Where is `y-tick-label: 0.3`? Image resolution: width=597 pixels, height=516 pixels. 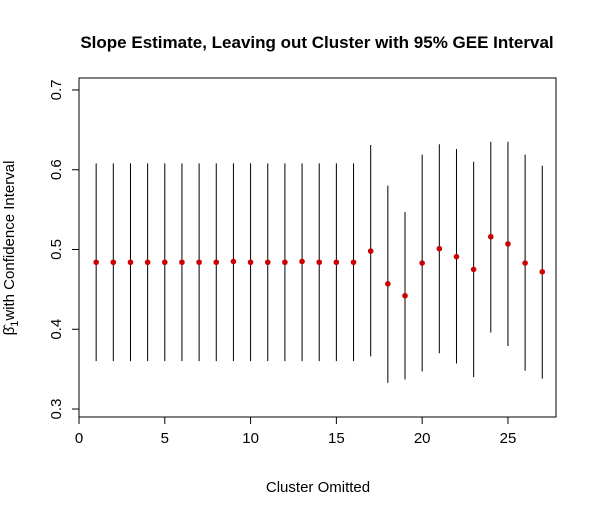 y-tick-label: 0.3 is located at coordinates (56, 409).